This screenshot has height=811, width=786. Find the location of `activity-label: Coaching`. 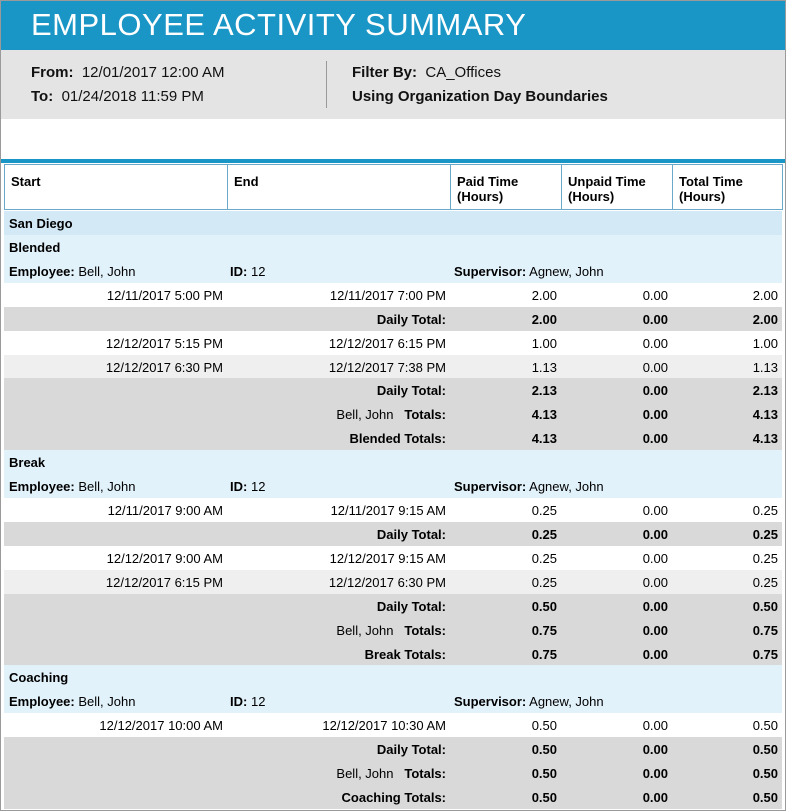

activity-label: Coaching is located at coordinates (39, 678).